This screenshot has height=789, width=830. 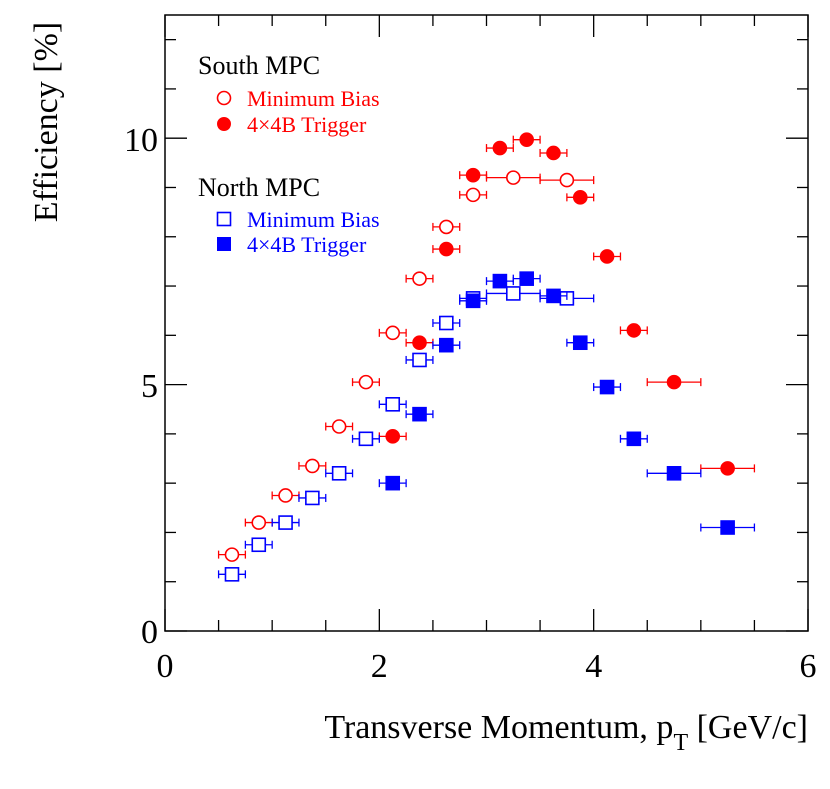 I want to click on legend-marker-north-minbias, so click(x=224, y=219).